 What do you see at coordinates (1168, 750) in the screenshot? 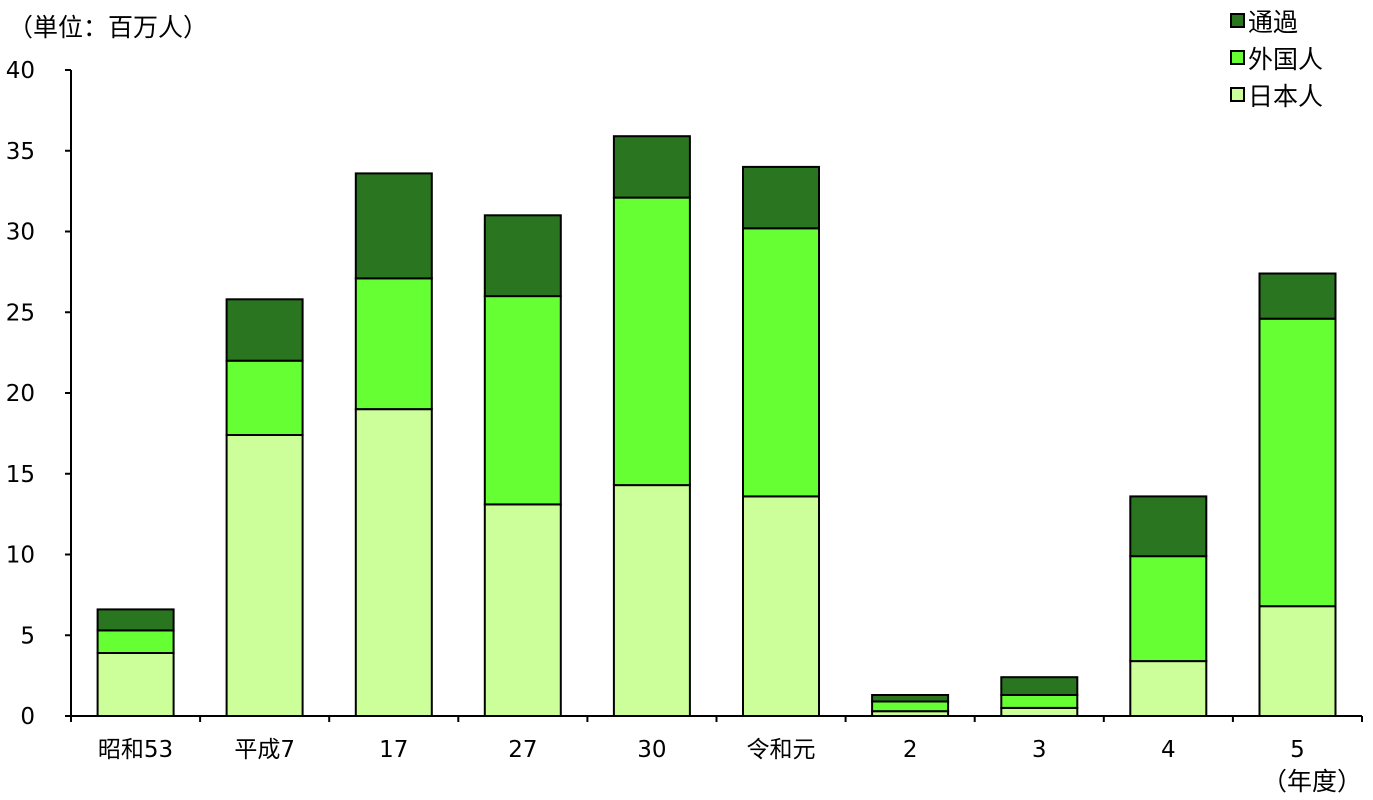
I see `x-category-label: 4` at bounding box center [1168, 750].